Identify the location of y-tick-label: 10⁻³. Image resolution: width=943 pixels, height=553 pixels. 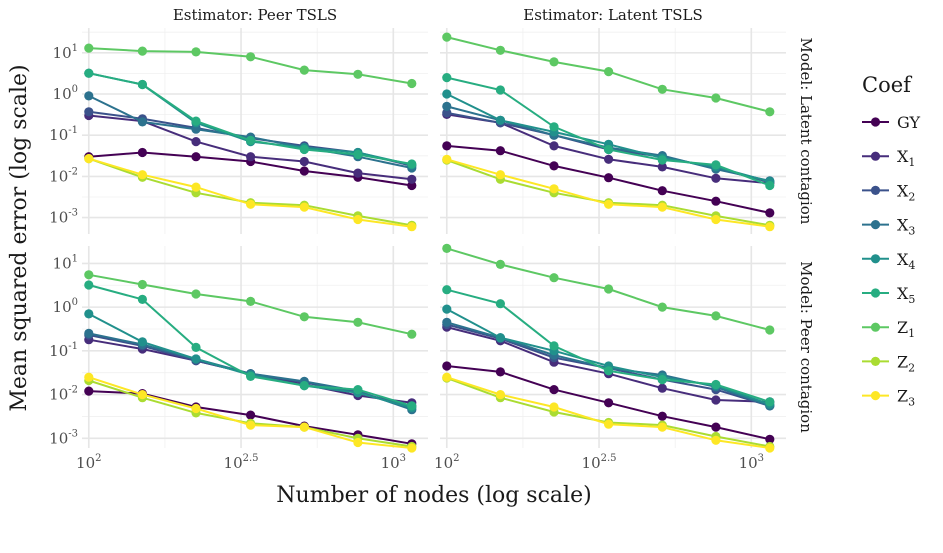
(63, 217).